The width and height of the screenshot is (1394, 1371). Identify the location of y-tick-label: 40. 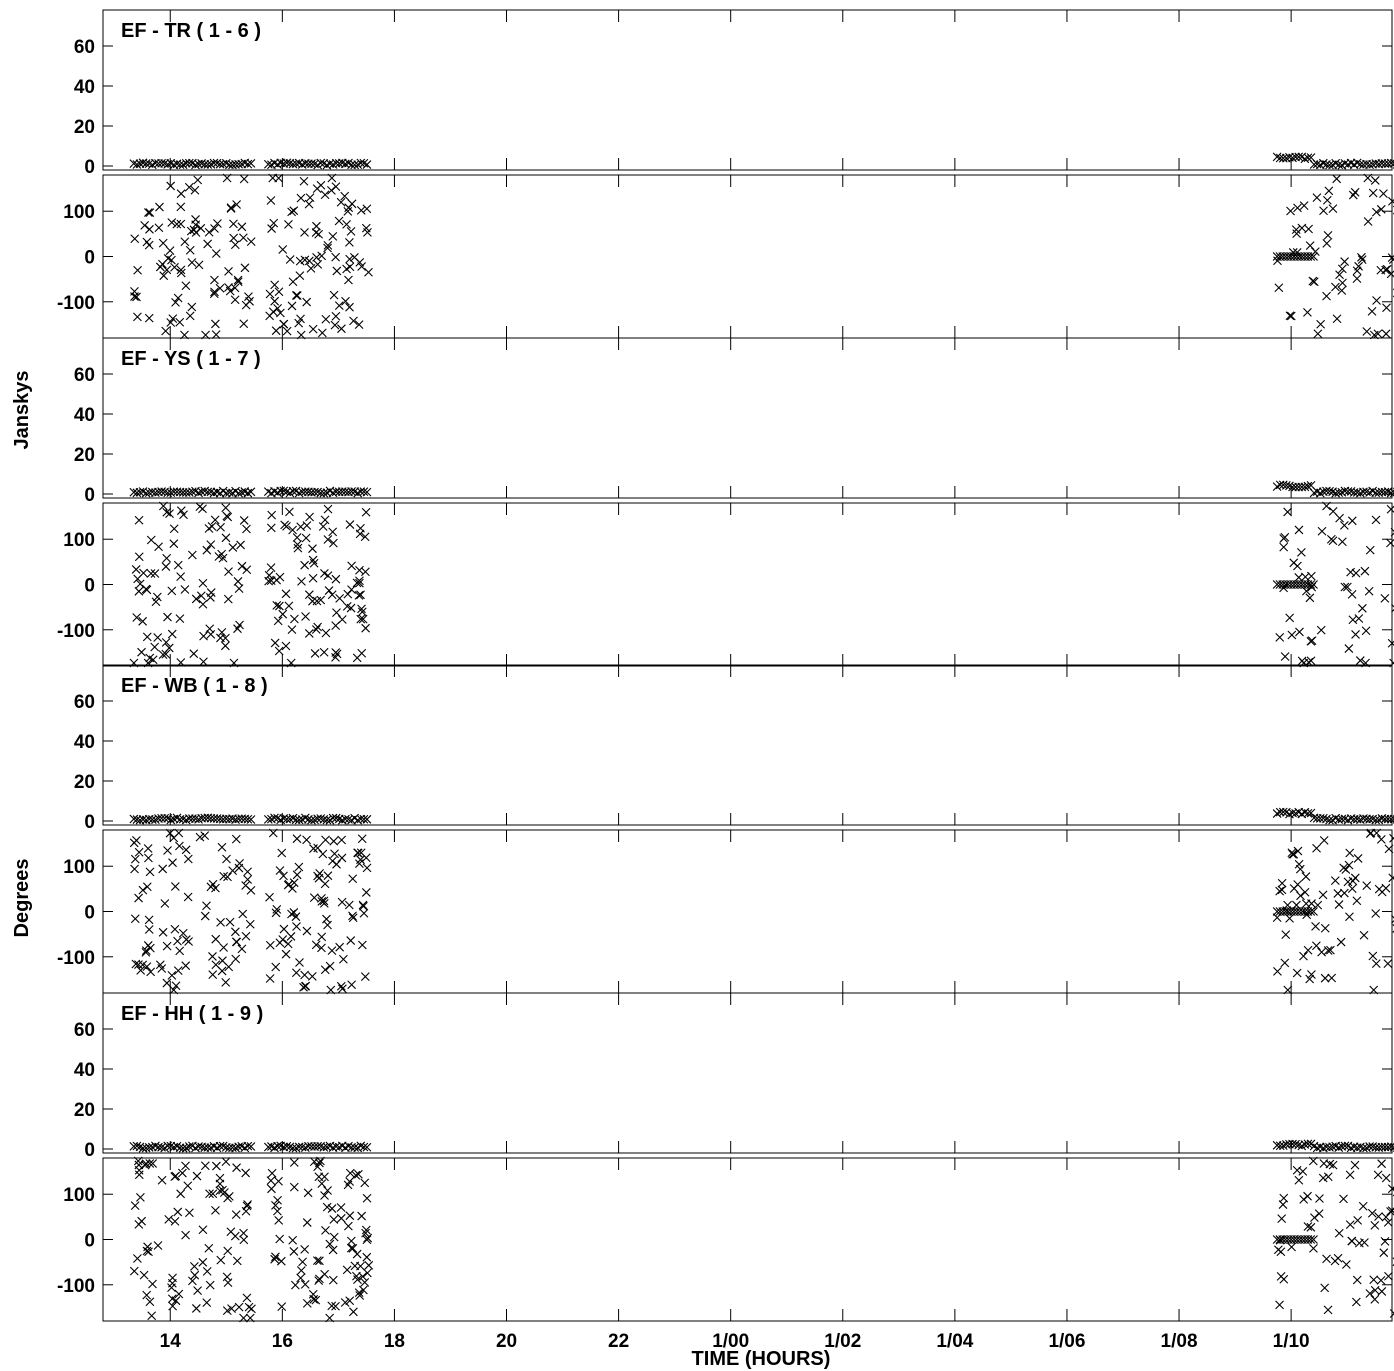
(84, 87).